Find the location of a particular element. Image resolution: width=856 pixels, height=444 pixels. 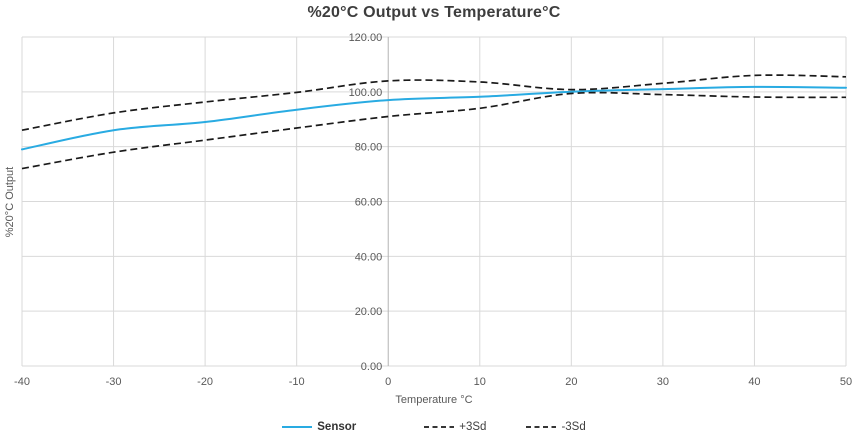

x-tick-label: 0 is located at coordinates (388, 382).